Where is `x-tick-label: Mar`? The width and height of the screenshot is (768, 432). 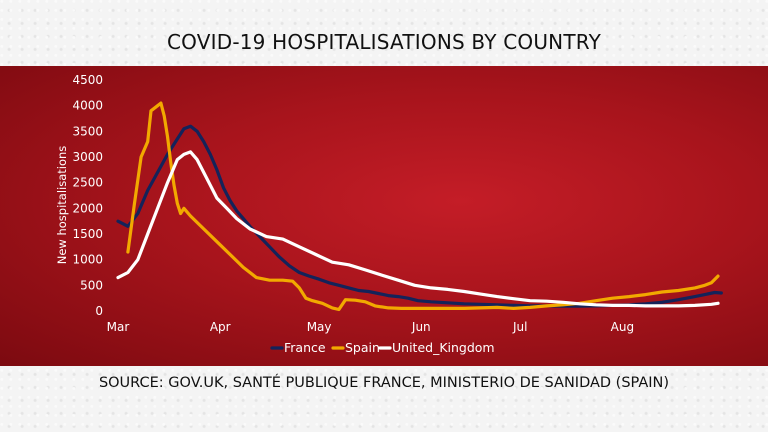
x-tick-label: Mar is located at coordinates (118, 327).